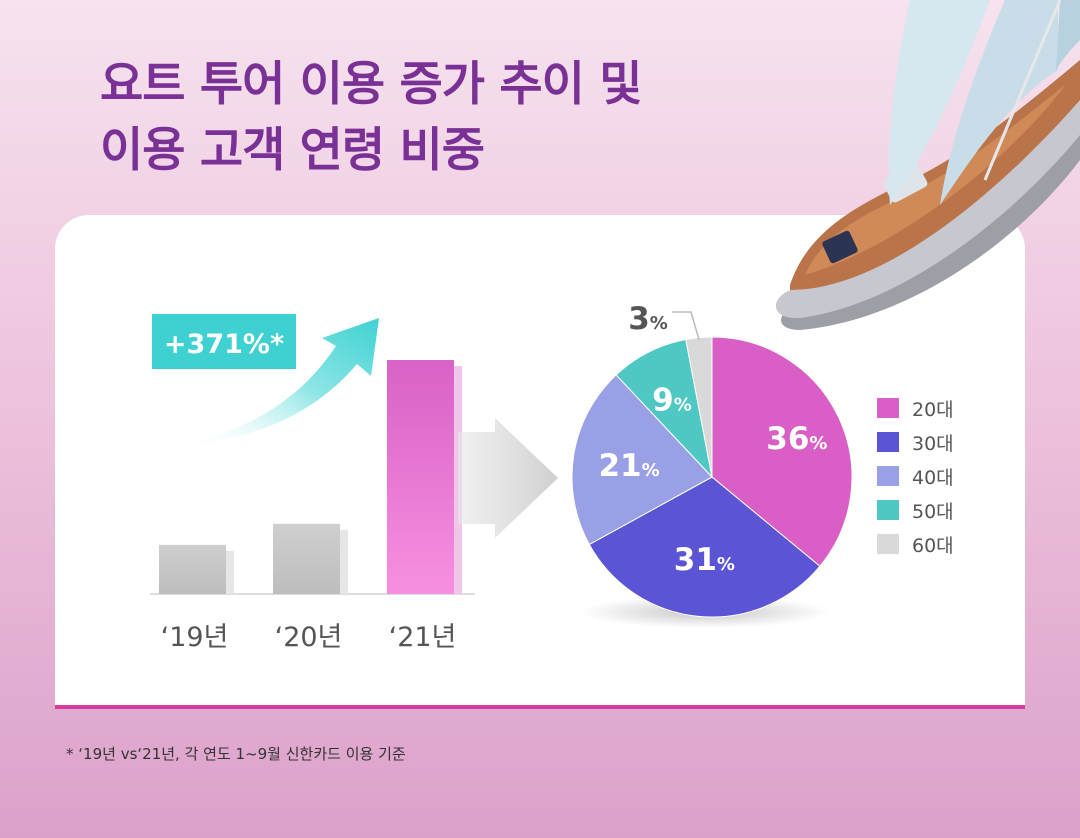  What do you see at coordinates (648, 319) in the screenshot?
I see `pie-value-label: 3%` at bounding box center [648, 319].